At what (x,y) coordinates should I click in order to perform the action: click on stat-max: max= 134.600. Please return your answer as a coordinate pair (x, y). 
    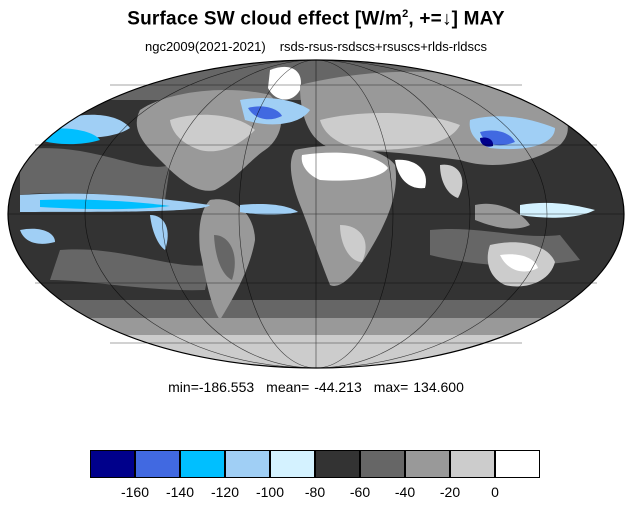
    Looking at the image, I should click on (418, 387).